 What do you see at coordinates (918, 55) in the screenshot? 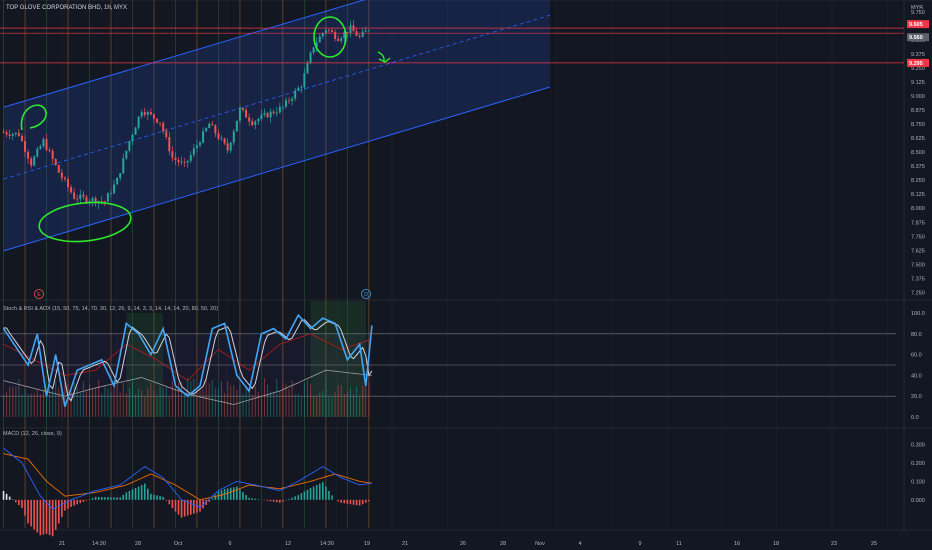
I see `price-tick-label: 9.375` at bounding box center [918, 55].